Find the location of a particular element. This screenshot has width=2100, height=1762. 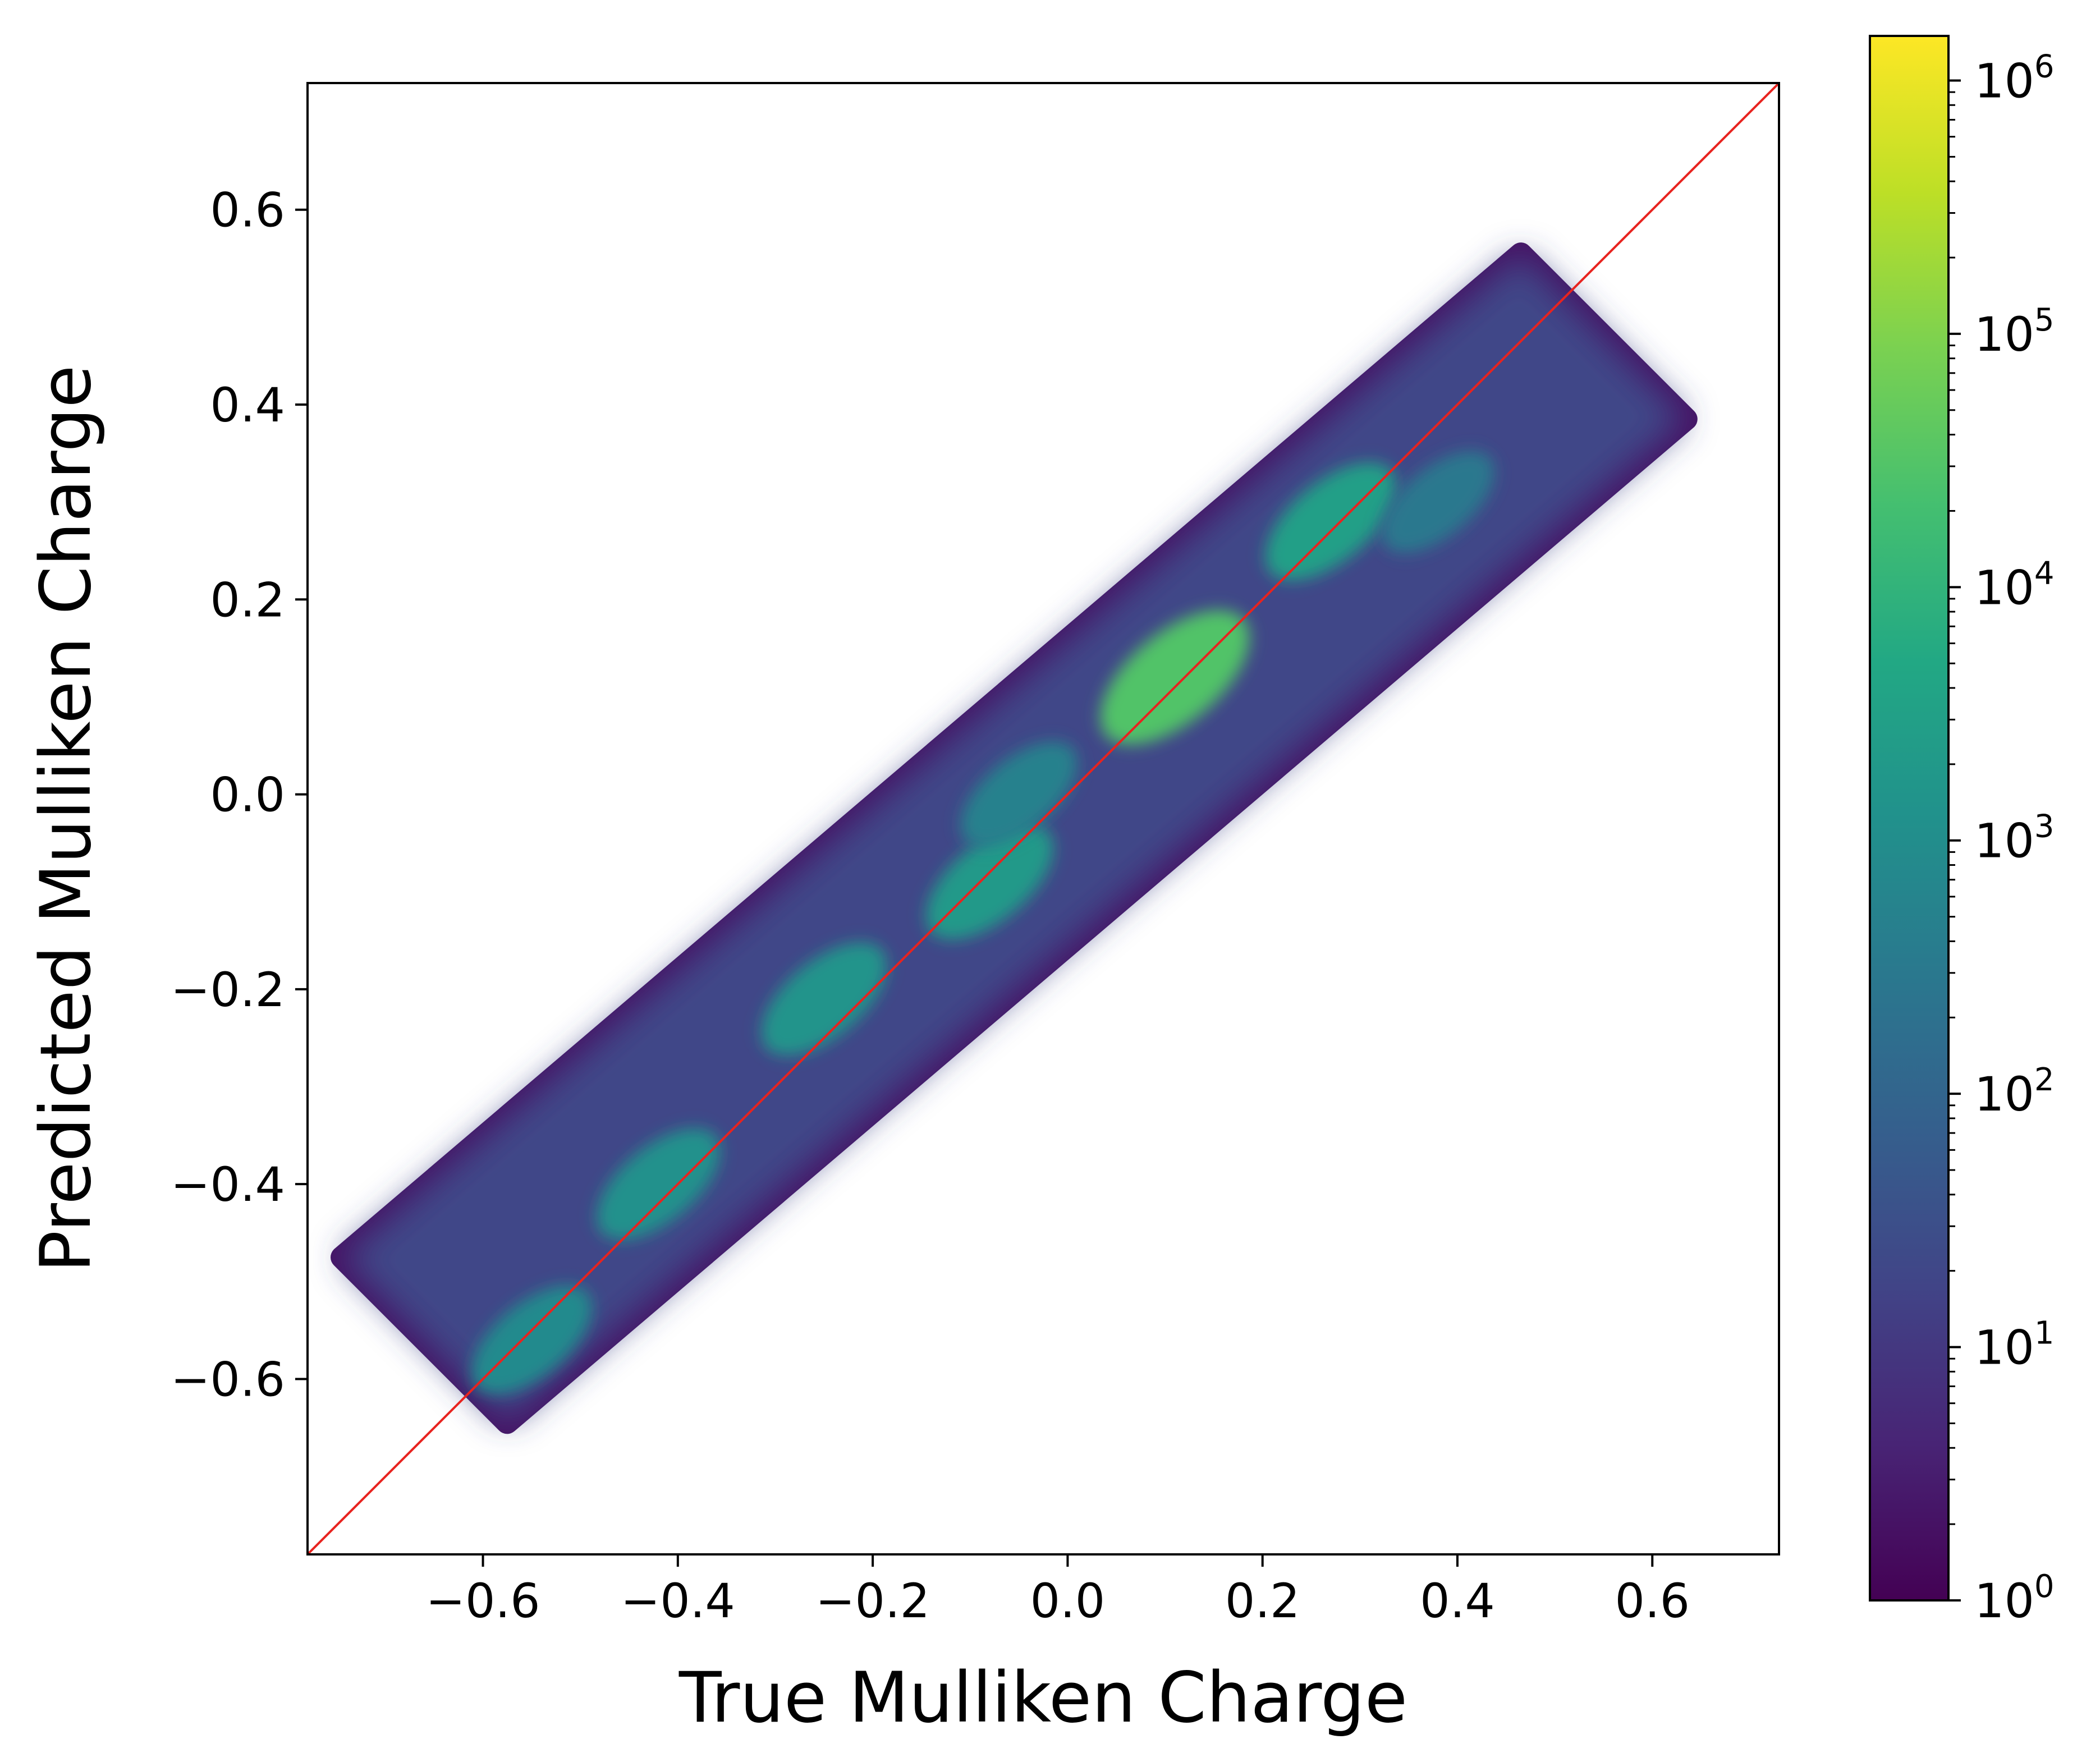

colorbar-tick-label: 10⁰ is located at coordinates (2014, 1598).